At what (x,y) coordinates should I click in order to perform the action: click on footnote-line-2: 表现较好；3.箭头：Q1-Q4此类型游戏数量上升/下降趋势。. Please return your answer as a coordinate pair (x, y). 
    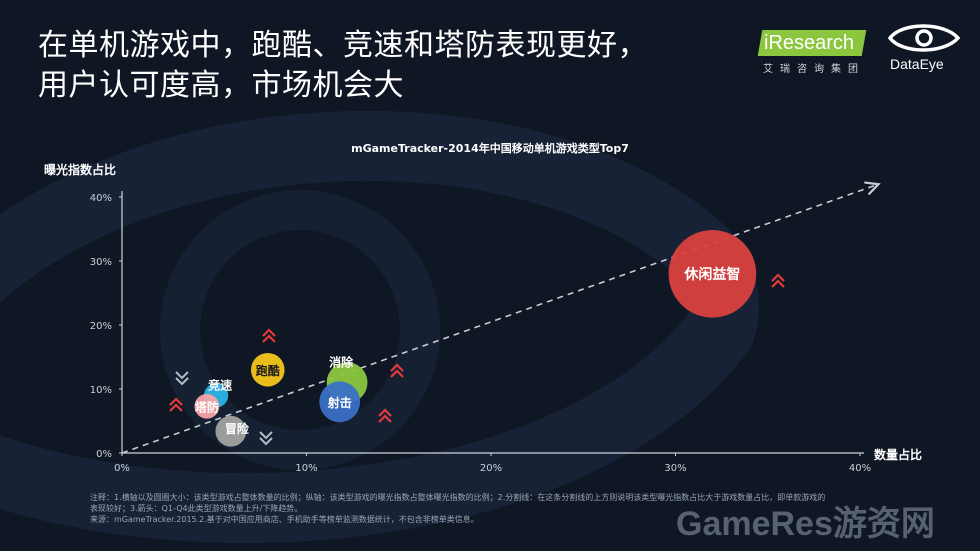
    Looking at the image, I should click on (196, 508).